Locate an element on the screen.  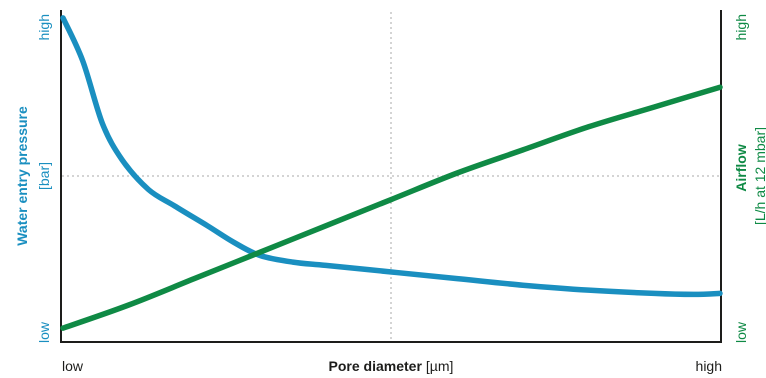
y-right-title: Airflow is located at coordinates (741, 168).